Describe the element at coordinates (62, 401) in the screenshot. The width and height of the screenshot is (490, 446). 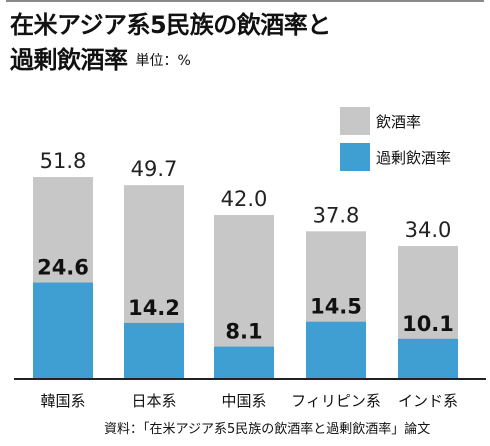
I see `x-tick-label-0: 韓国系` at that location.